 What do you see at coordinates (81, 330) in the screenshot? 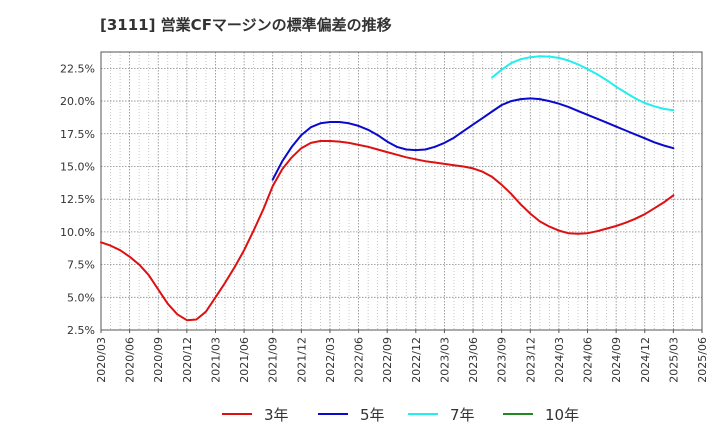
I see `y-tick-label: 2.5%` at bounding box center [81, 330].